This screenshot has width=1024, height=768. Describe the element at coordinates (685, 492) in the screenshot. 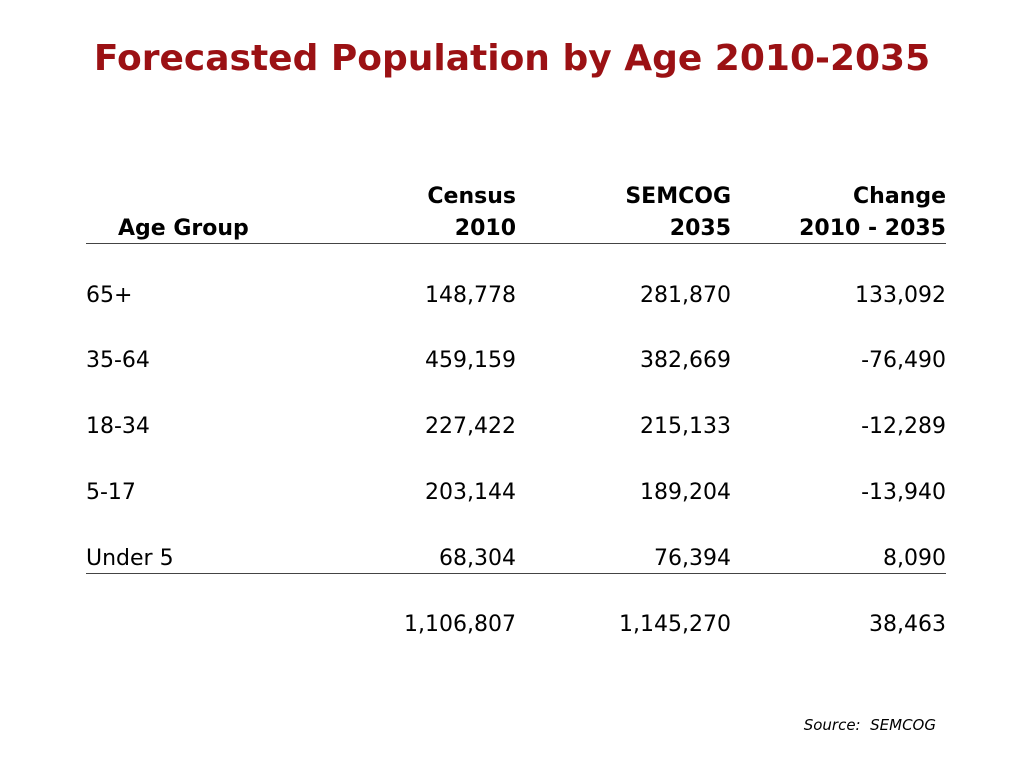

I see `row-5-17-semcog: 189,204` at that location.